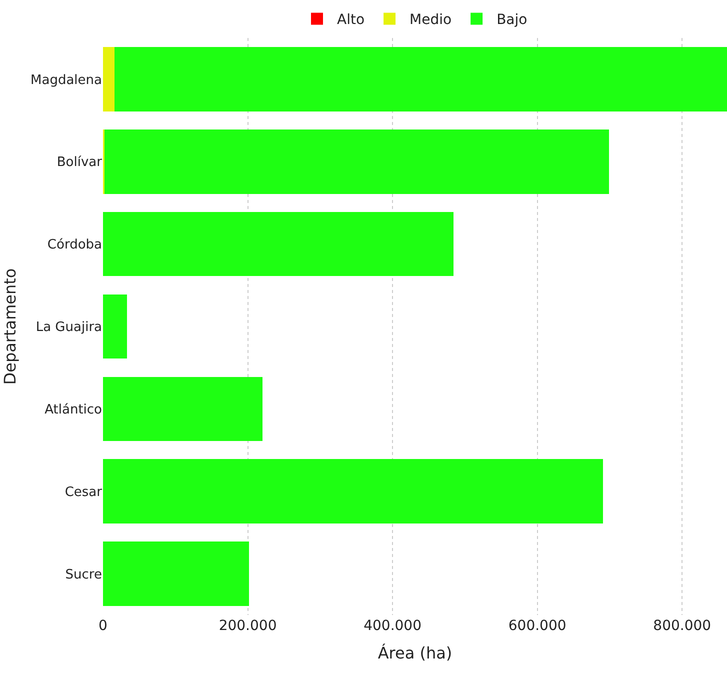  I want to click on y-tick-label: Bolívar, so click(79, 162).